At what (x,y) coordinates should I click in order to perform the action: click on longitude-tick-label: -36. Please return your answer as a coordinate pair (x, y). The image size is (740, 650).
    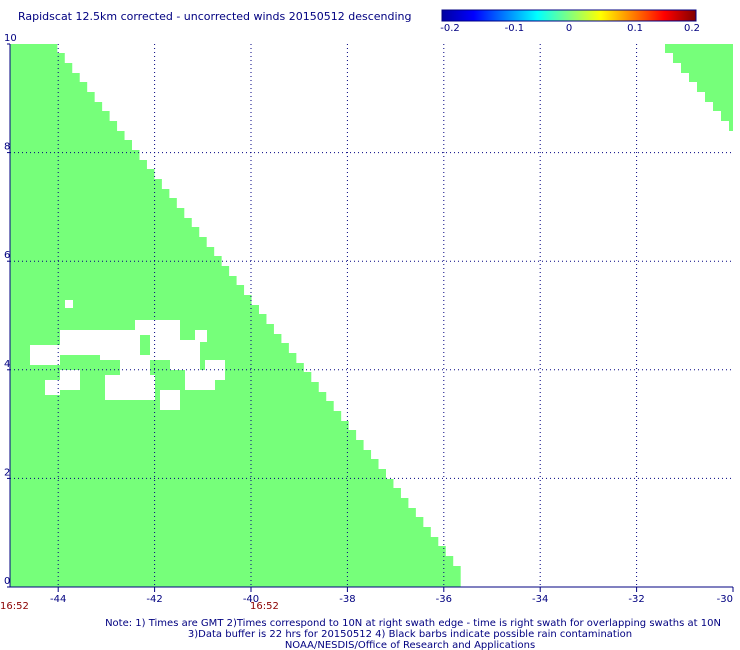
    Looking at the image, I should click on (444, 599).